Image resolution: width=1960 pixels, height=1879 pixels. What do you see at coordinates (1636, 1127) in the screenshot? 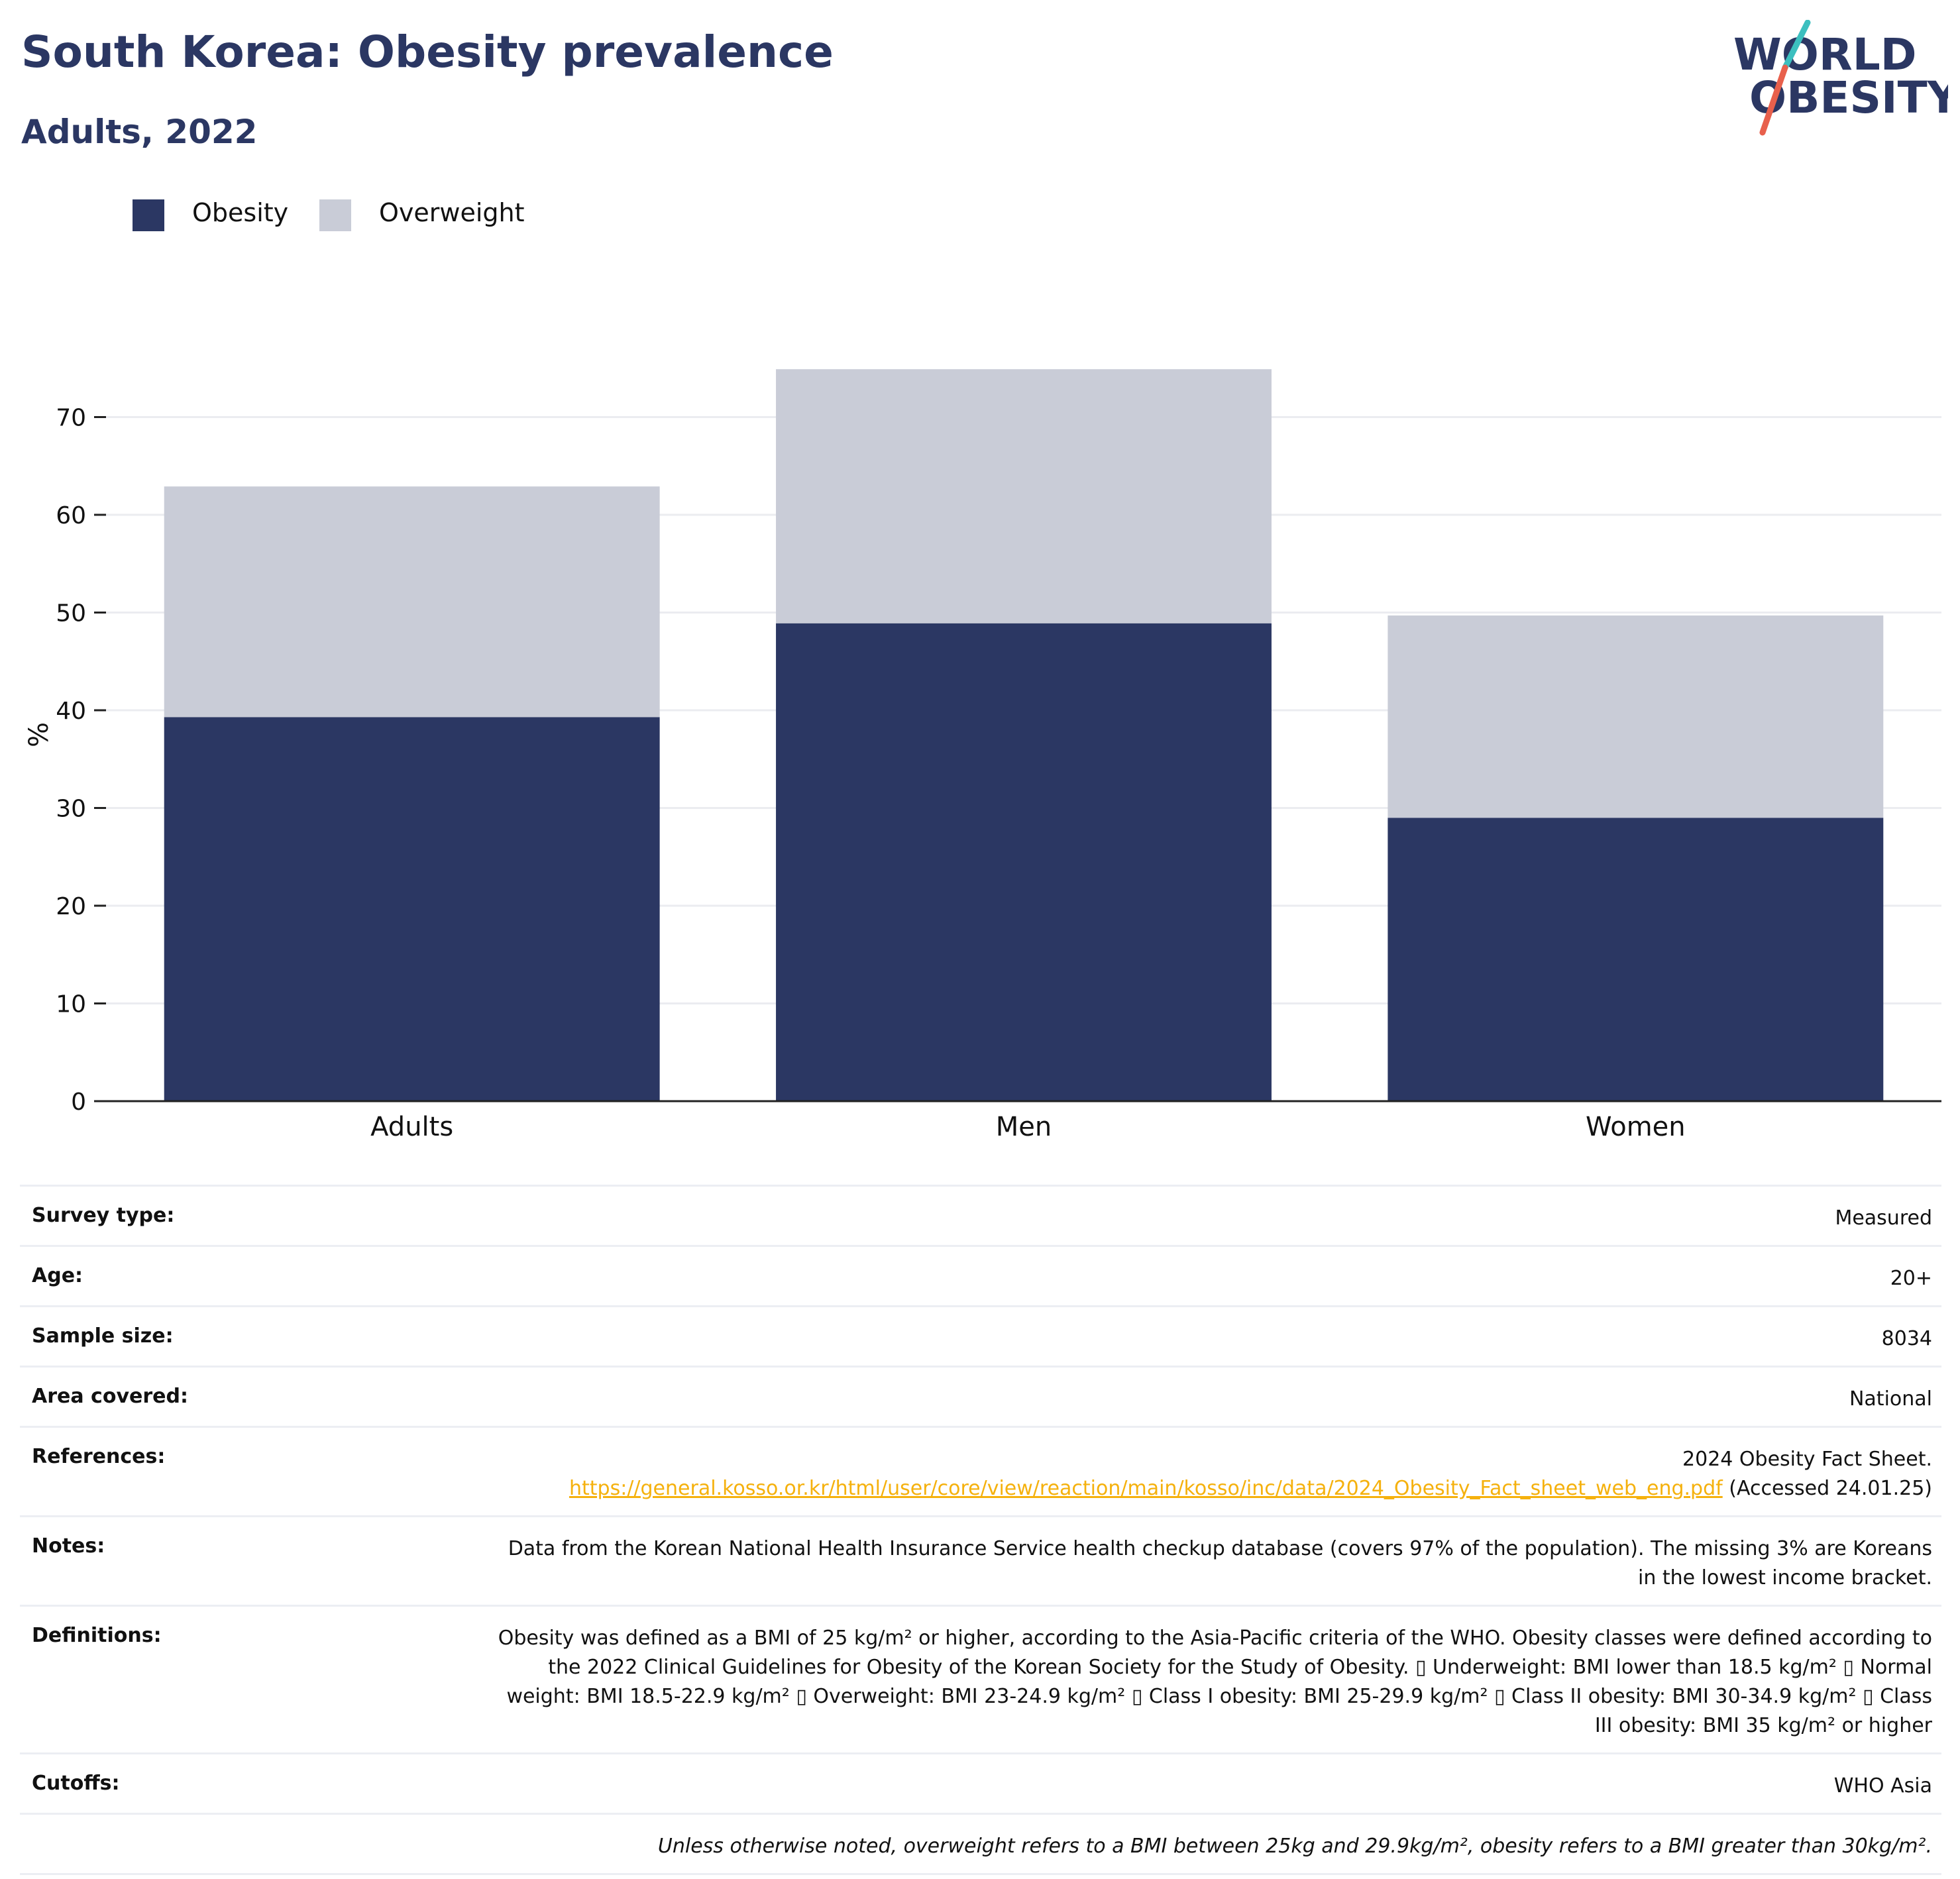
I see `x-tick-label: Women` at bounding box center [1636, 1127].